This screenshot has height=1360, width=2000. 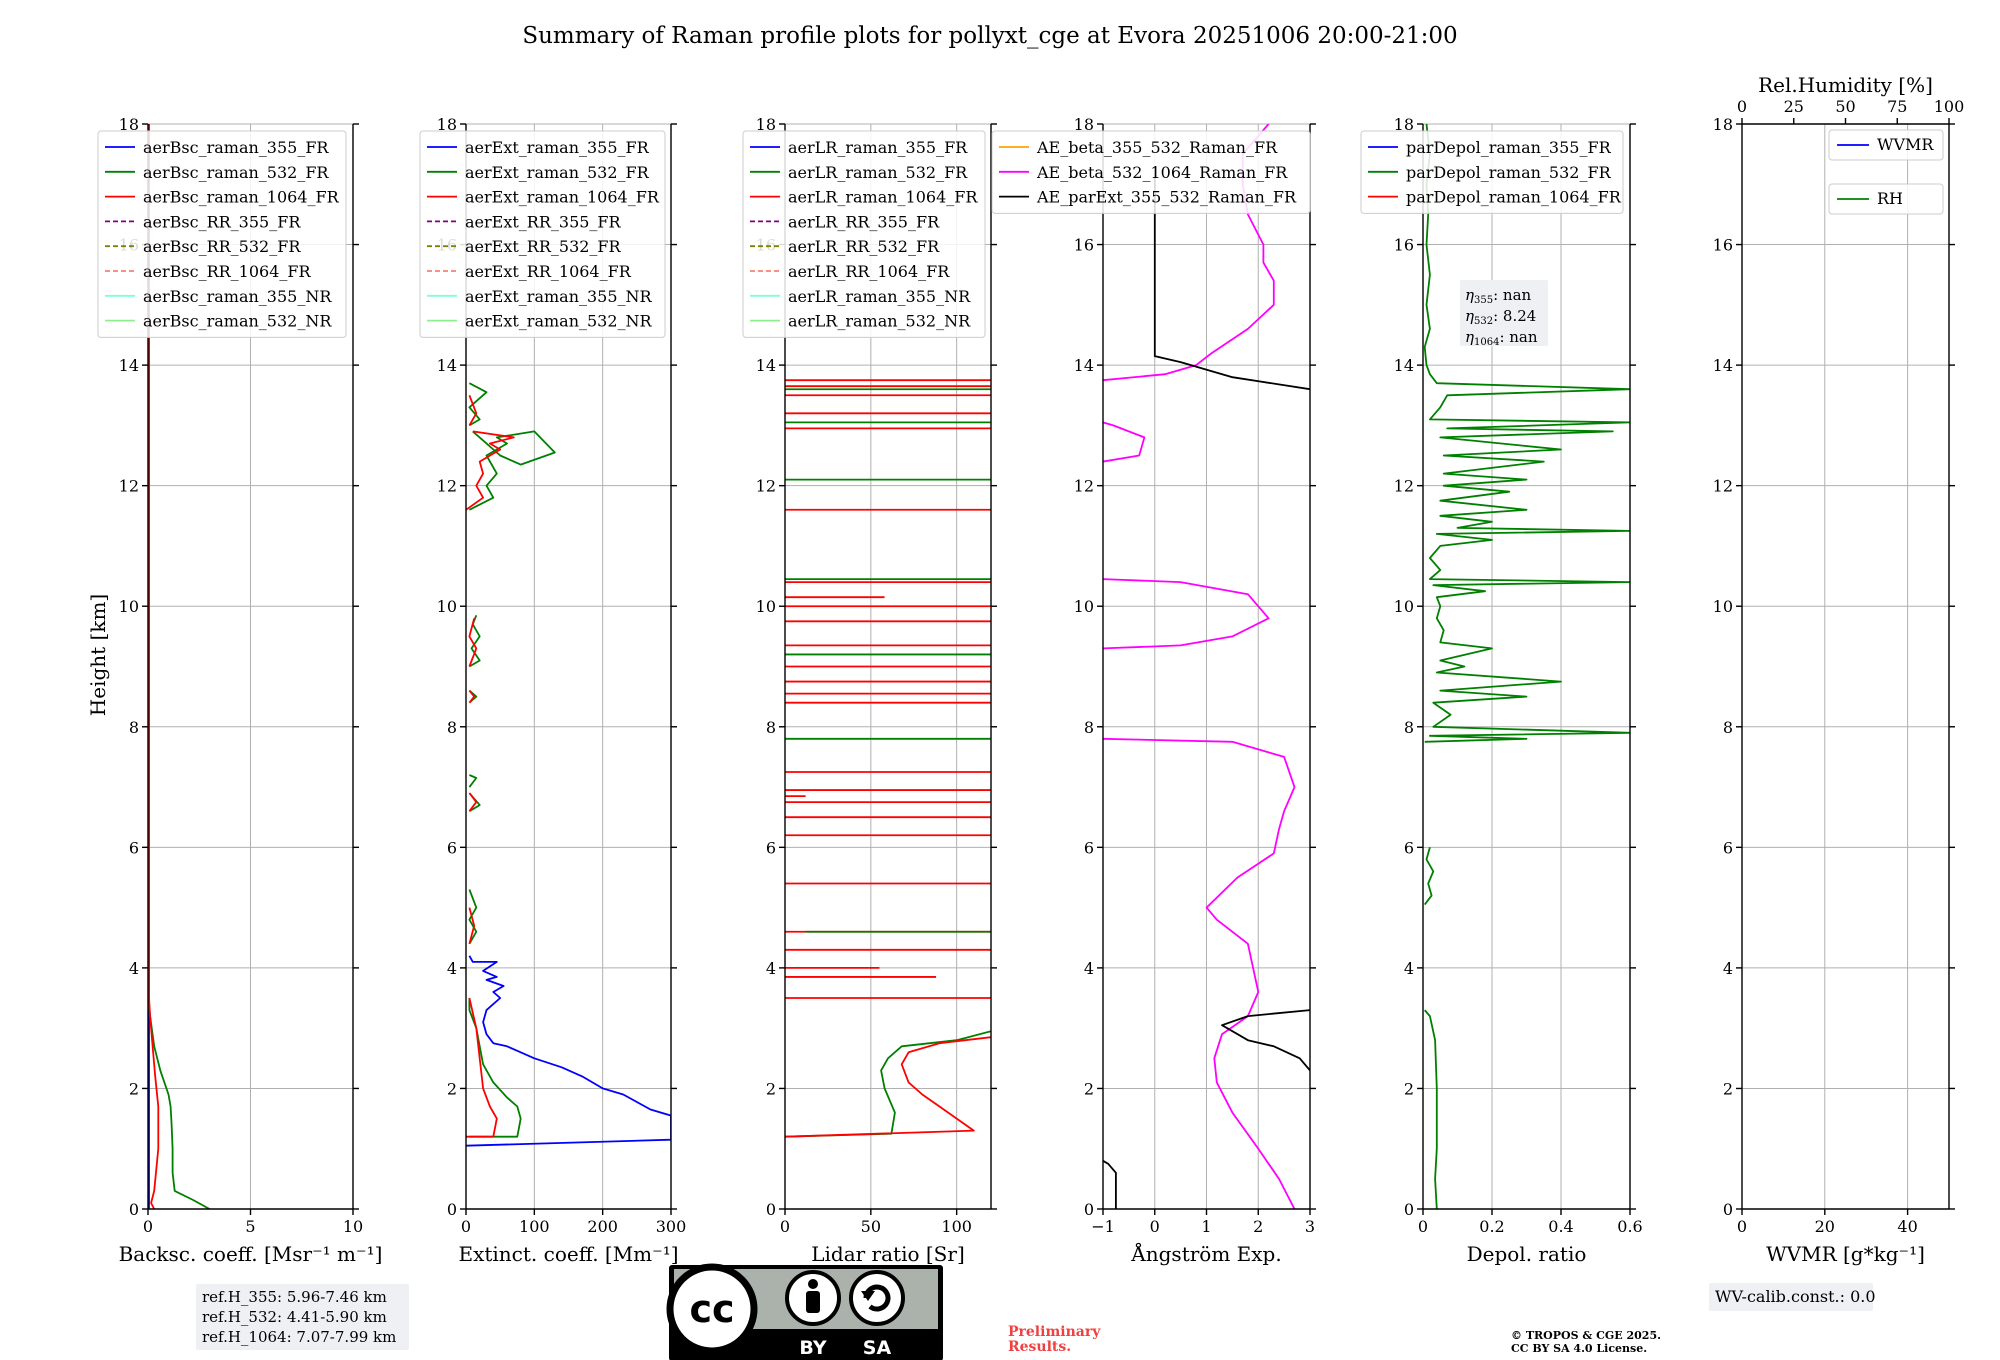 I want to click on eta-label-0: η355: nan, so click(x=1498, y=296).